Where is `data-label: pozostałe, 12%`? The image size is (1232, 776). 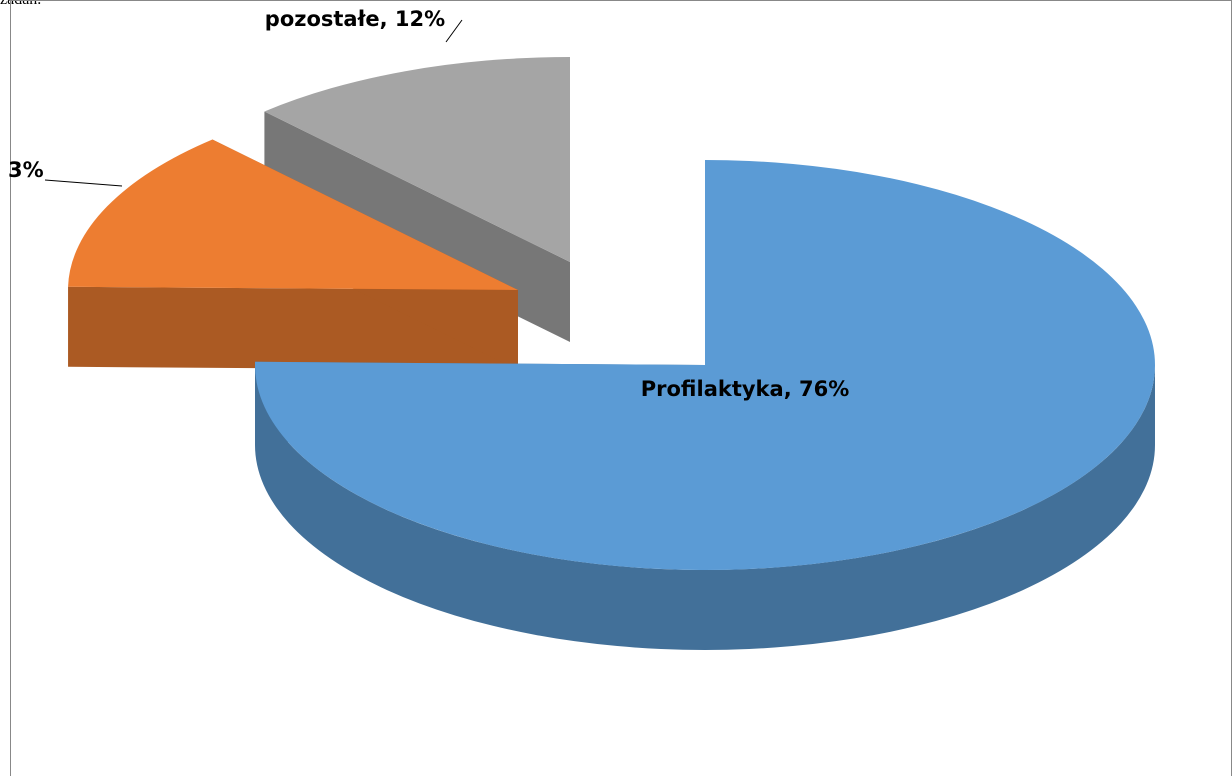 data-label: pozostałe, 12% is located at coordinates (355, 19).